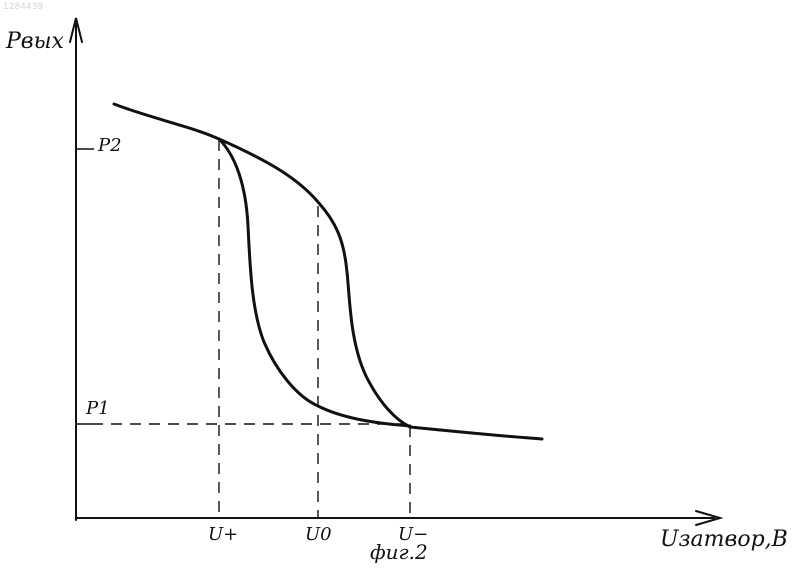 The width and height of the screenshot is (800, 575). I want to click on inner-hysteresis-branch, so click(314, 282).